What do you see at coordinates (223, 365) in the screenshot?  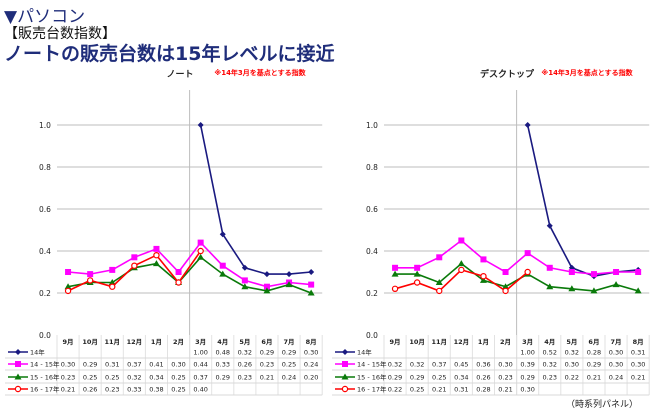 I see `data-label: 0.33` at bounding box center [223, 365].